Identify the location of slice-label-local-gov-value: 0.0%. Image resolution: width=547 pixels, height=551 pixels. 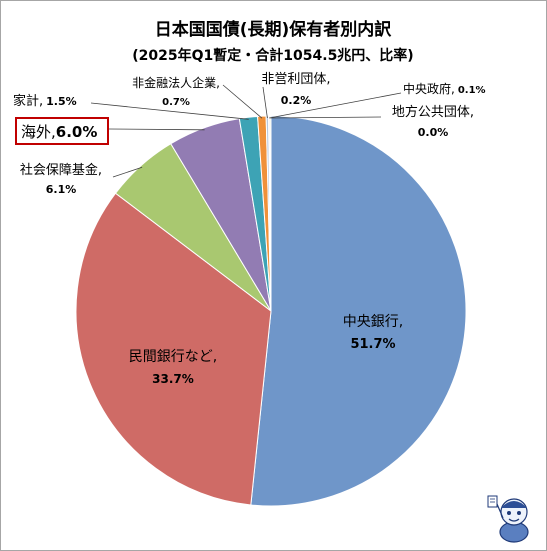
(433, 132).